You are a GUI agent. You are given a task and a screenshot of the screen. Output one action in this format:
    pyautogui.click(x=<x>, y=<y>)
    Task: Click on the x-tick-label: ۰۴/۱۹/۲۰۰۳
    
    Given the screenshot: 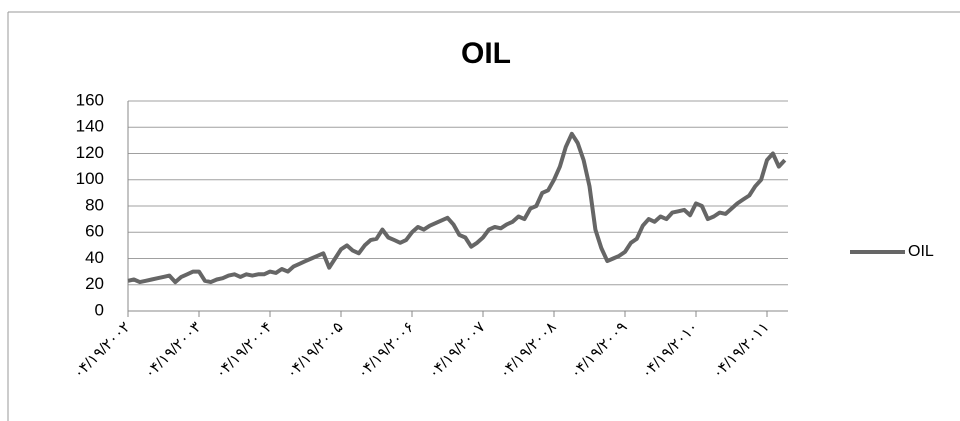 What is the action you would take?
    pyautogui.click(x=172, y=350)
    